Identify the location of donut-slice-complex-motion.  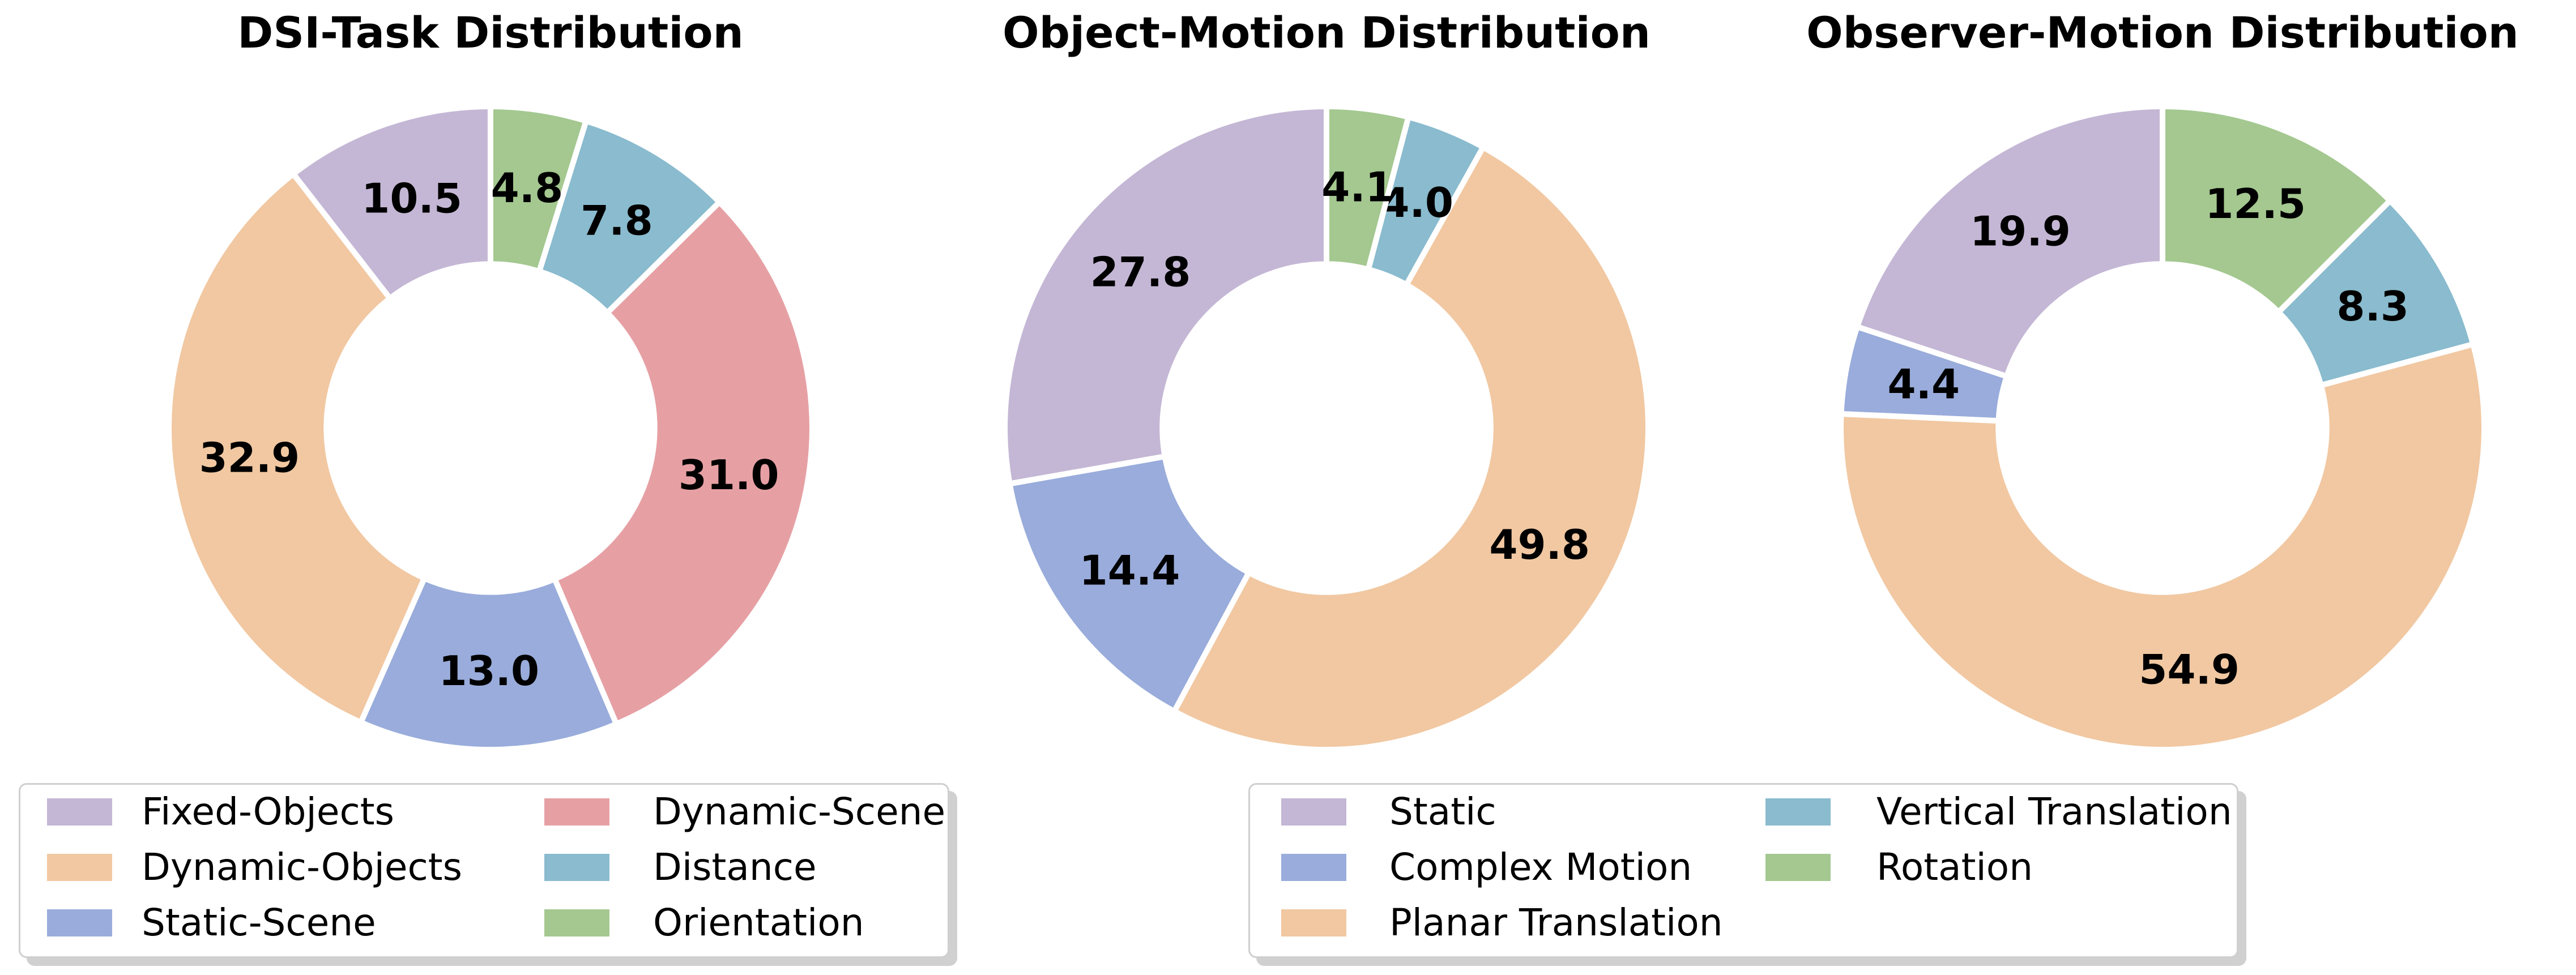
(1129, 584).